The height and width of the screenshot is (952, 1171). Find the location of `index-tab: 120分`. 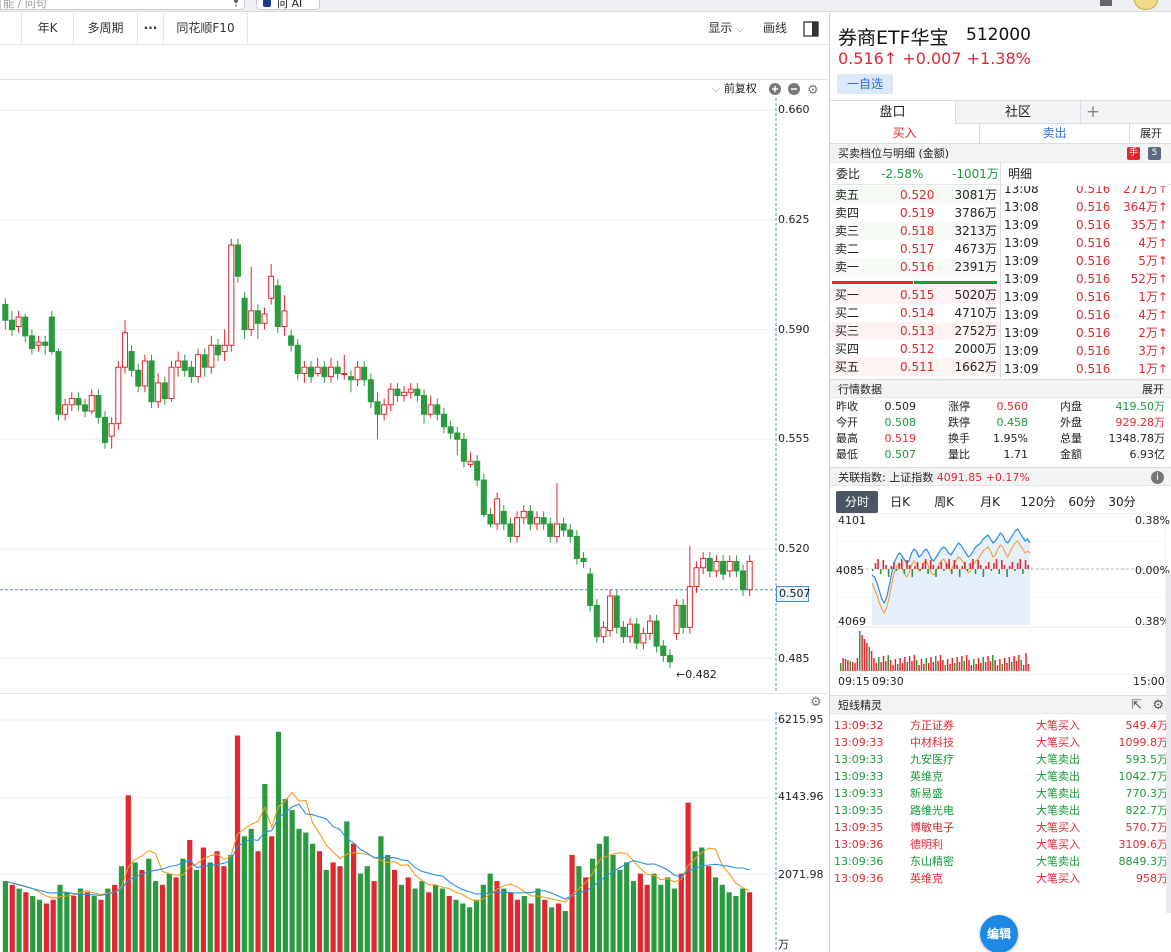

index-tab: 120分 is located at coordinates (1038, 502).